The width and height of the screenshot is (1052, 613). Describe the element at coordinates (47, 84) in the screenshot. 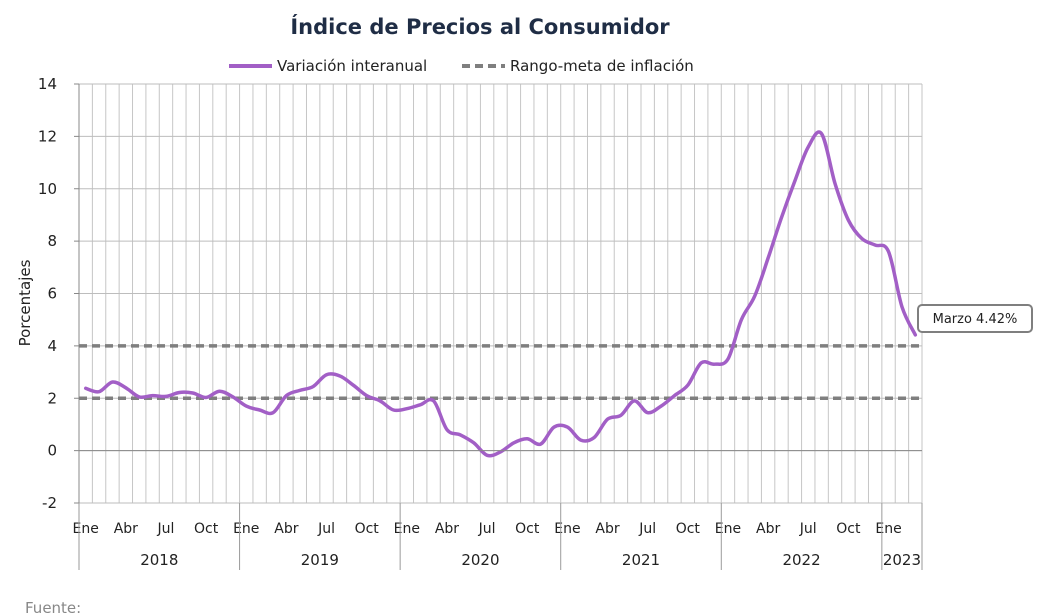

I see `y-tick-label: 14` at that location.